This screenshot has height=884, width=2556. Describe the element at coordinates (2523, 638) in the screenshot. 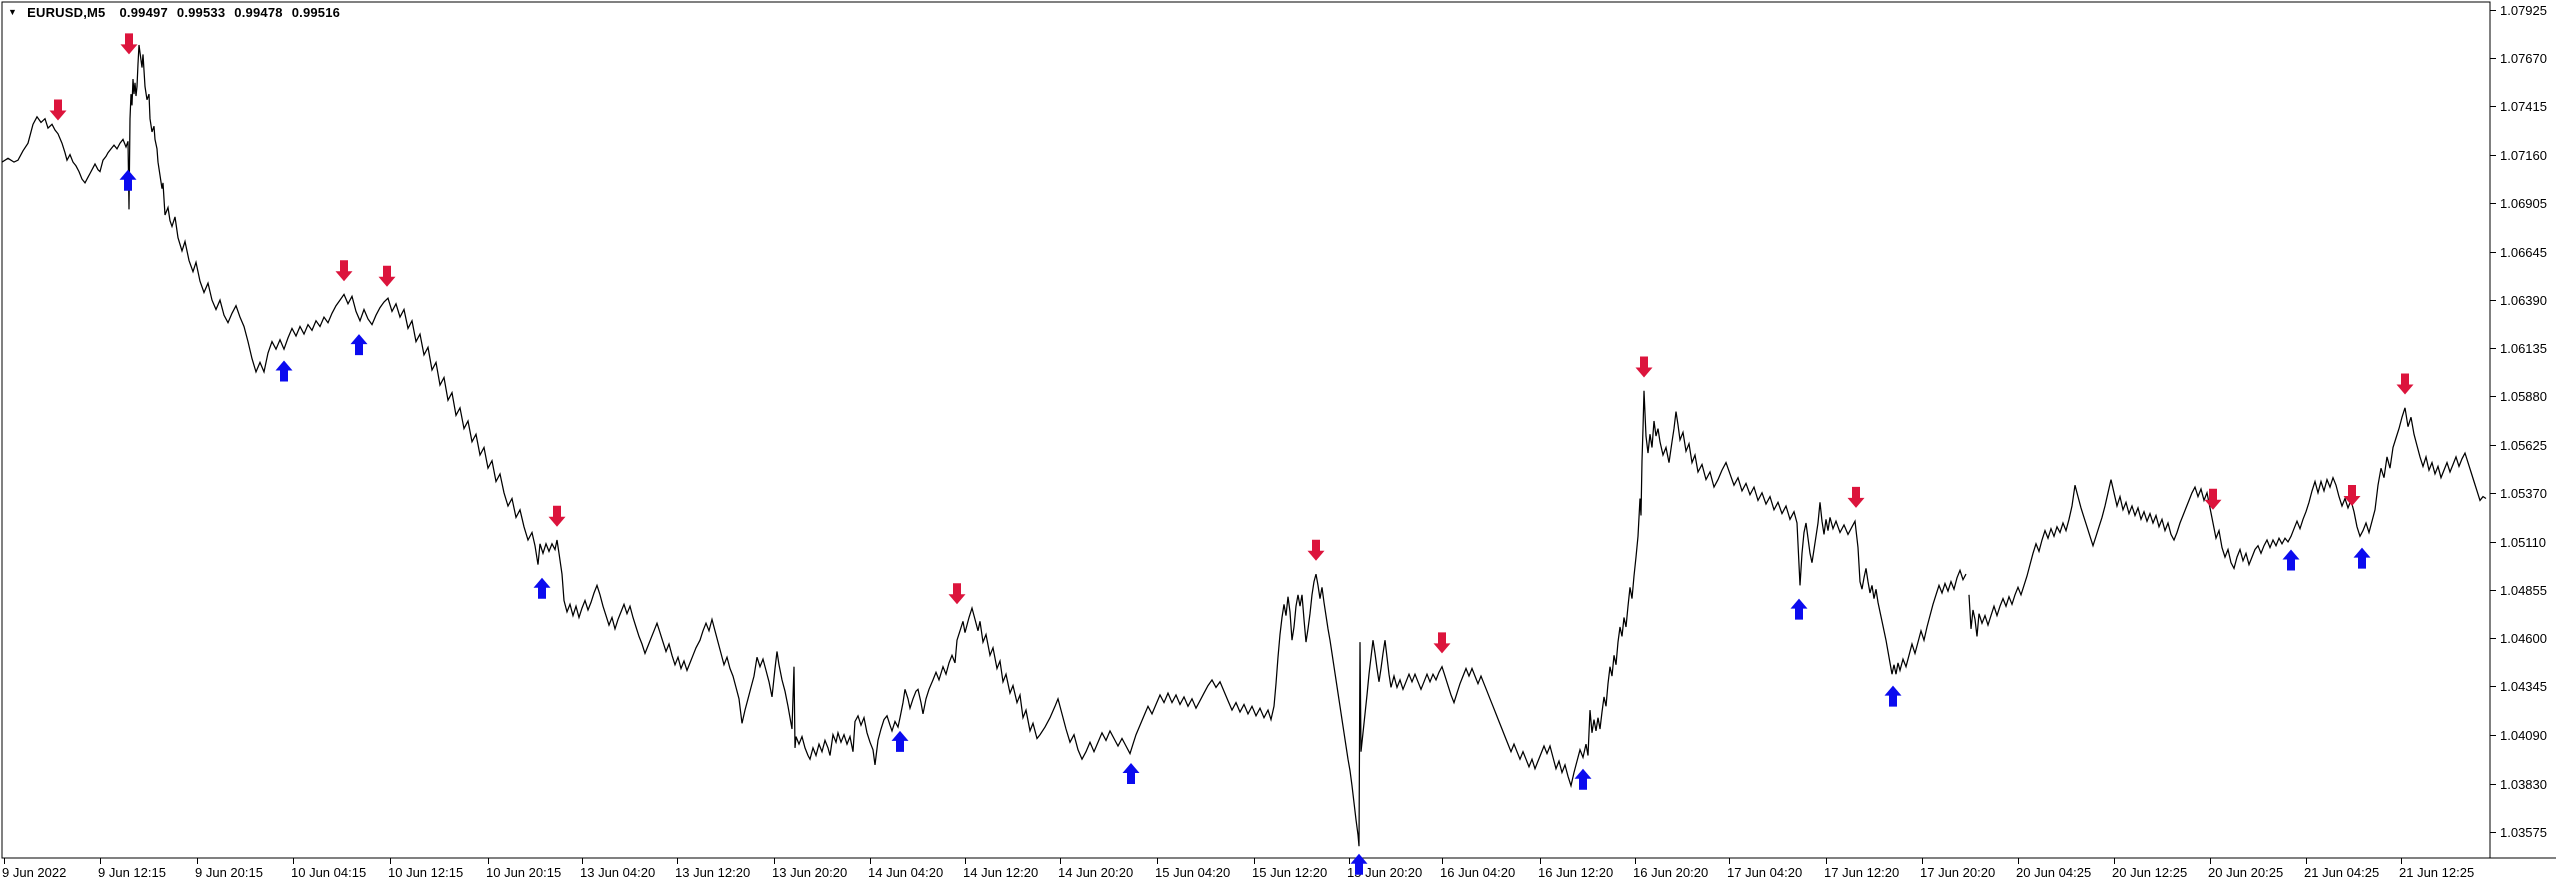

I see `price-axis-label: 1.04600` at that location.